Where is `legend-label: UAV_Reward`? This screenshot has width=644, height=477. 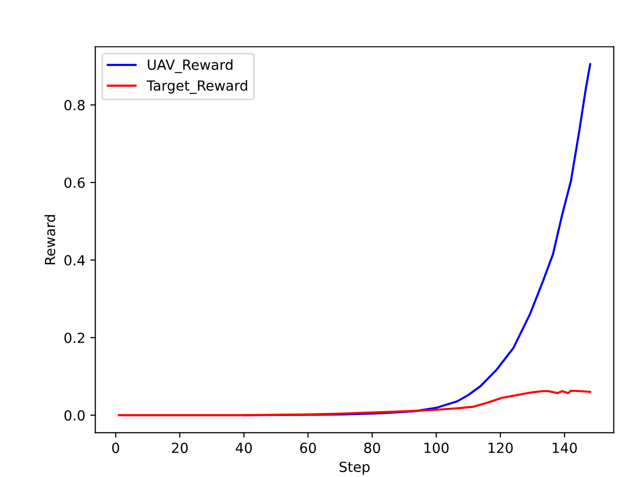
legend-label: UAV_Reward is located at coordinates (190, 66).